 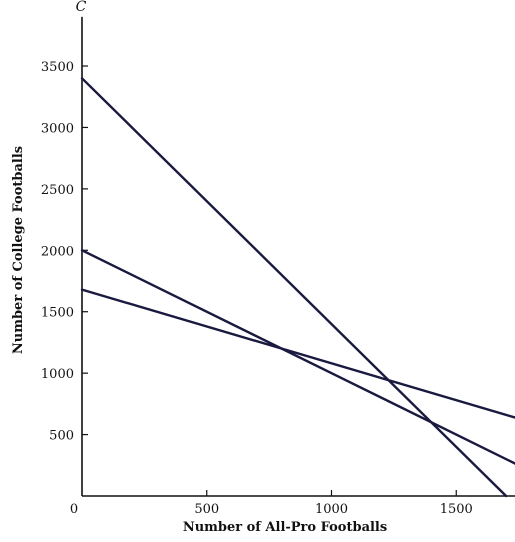 What do you see at coordinates (57, 190) in the screenshot?
I see `y-tick-label: 2500` at bounding box center [57, 190].